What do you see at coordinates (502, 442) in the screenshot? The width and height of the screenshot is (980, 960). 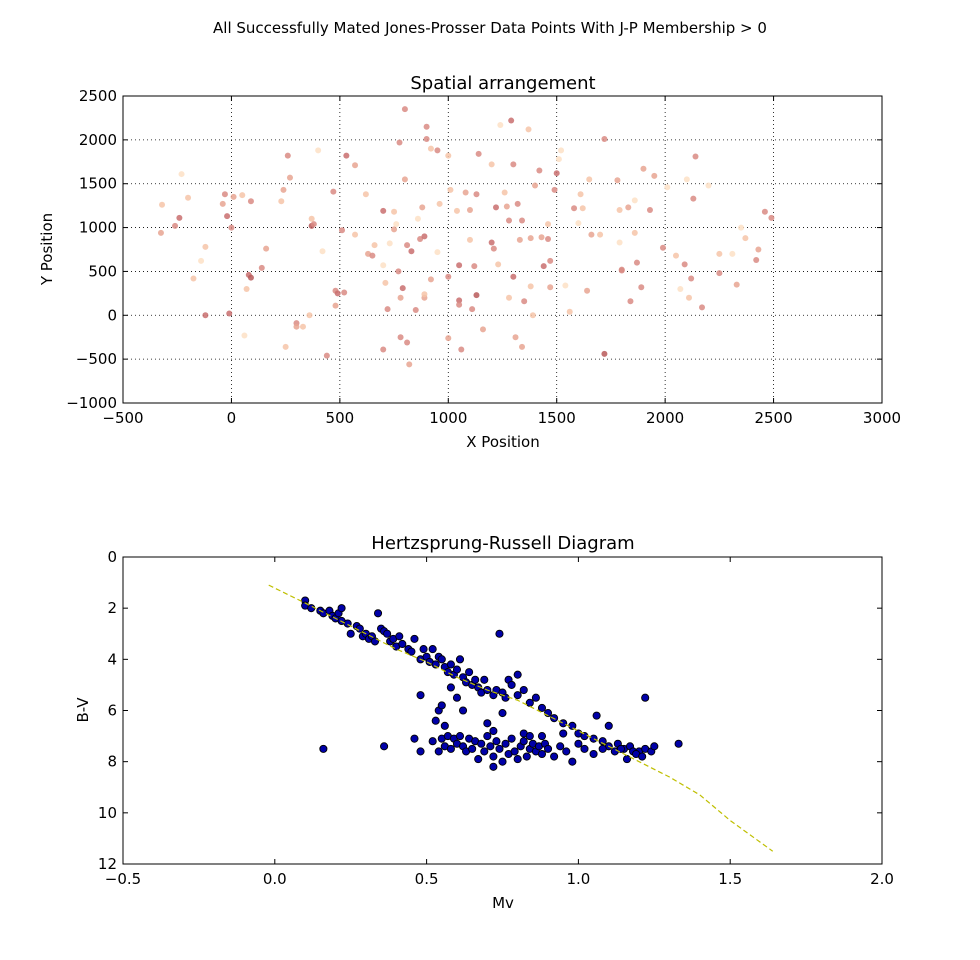 I see `spatial-x-axis-label: X Position` at bounding box center [502, 442].